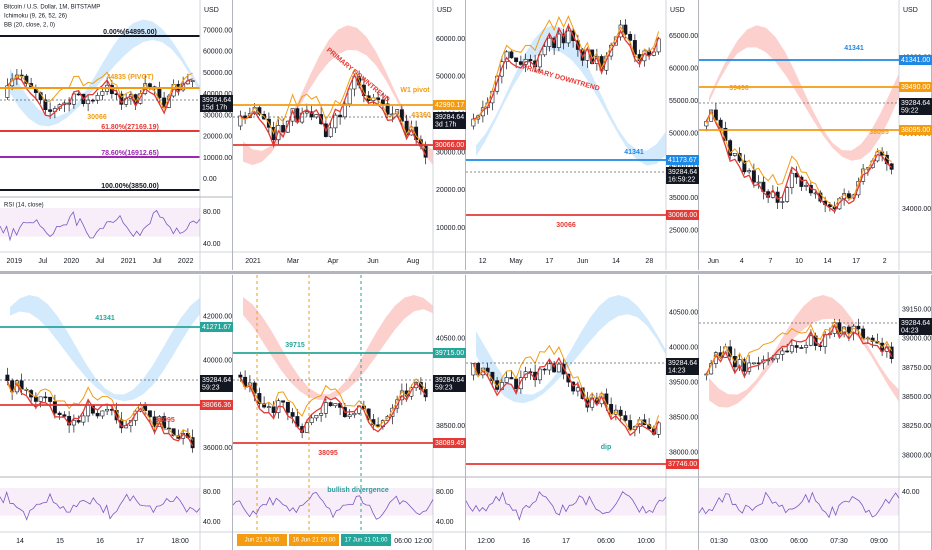 Image resolution: width=932 pixels, height=550 pixels. Describe the element at coordinates (683, 166) in the screenshot. I see `price-label: 45000.00` at that location.